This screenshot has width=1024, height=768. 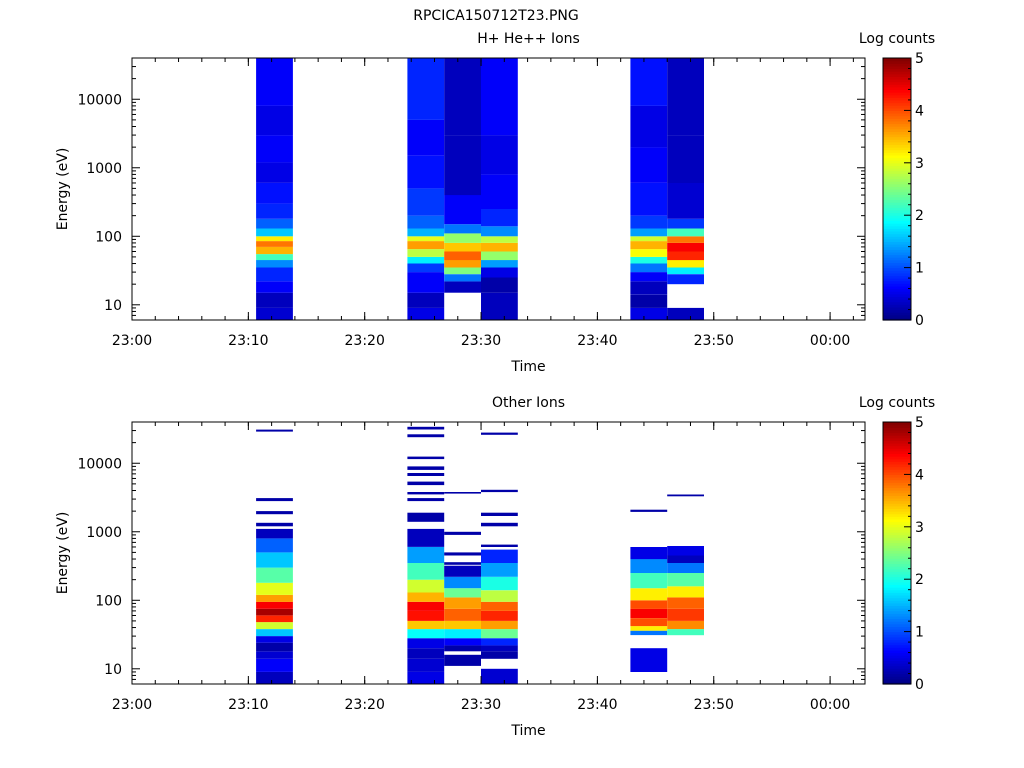 I want to click on x-tick-label: 23:20, so click(x=365, y=341).